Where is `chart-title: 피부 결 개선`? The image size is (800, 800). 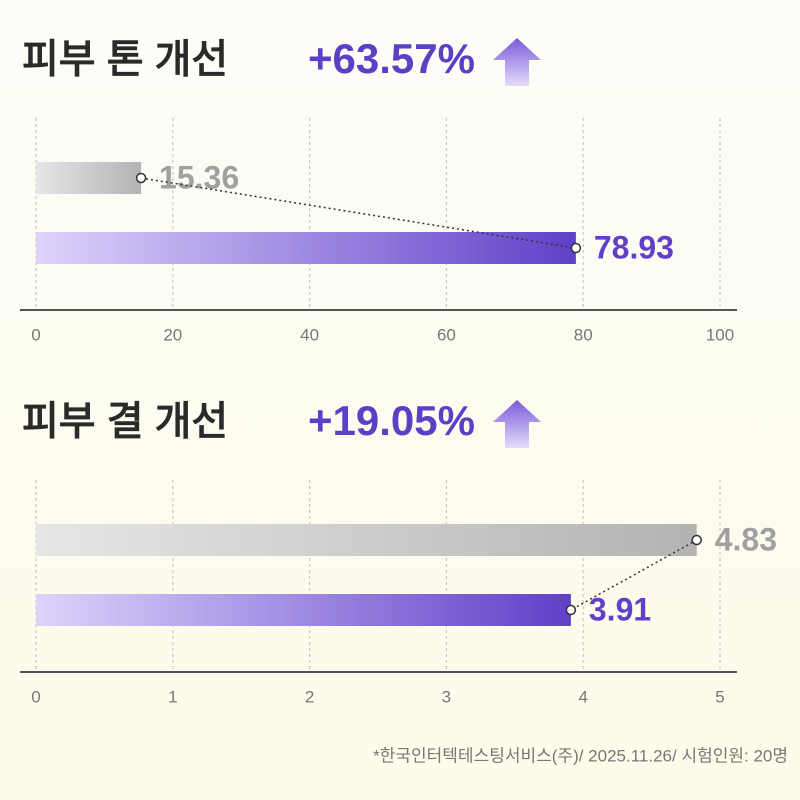
chart-title: 피부 결 개선 is located at coordinates (125, 422).